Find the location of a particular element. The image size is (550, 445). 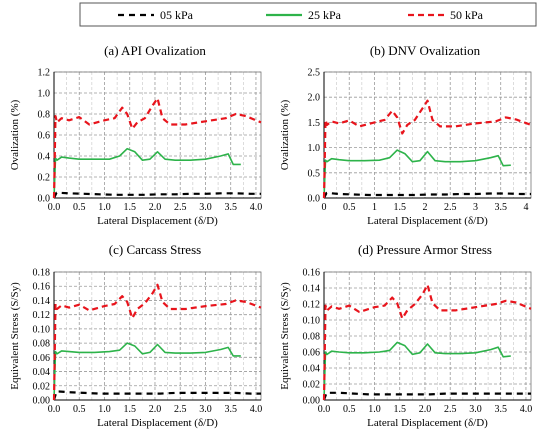

x-tick-label: 1 is located at coordinates (374, 207).